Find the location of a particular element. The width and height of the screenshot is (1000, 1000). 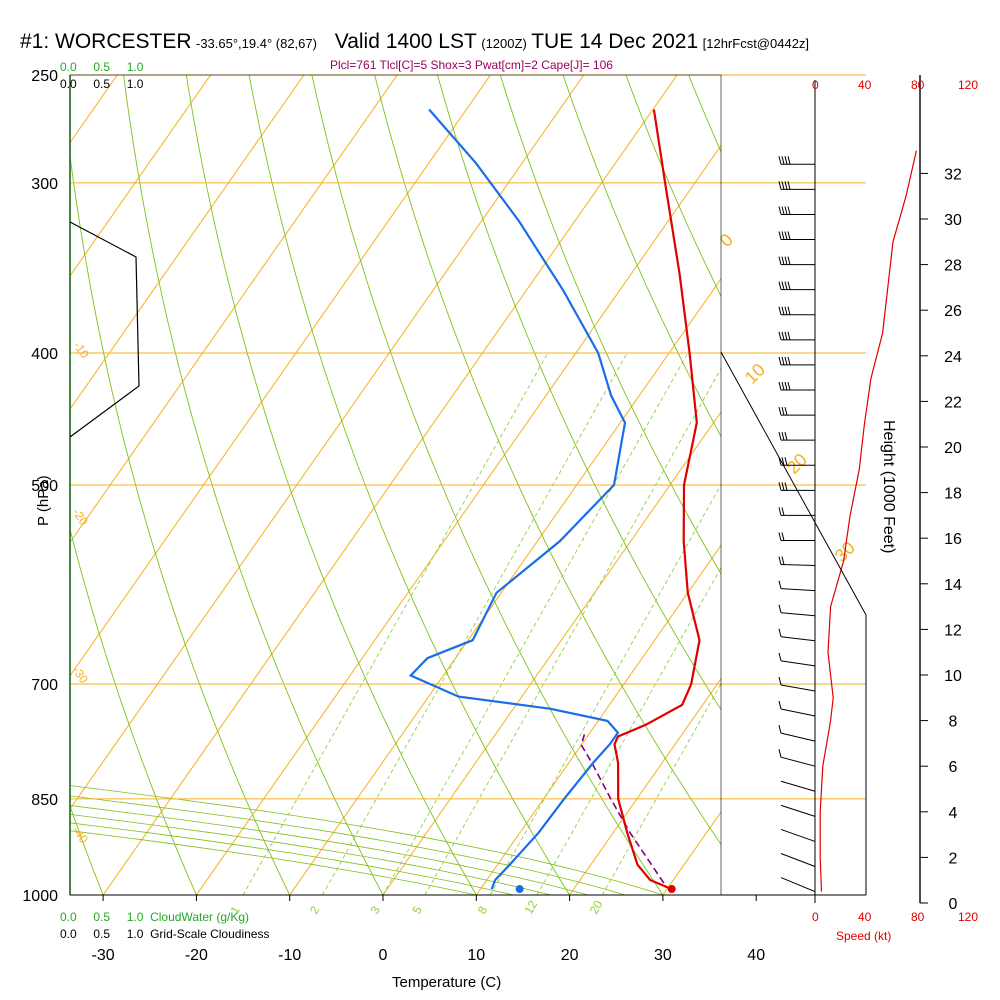

speed-tick-top-120: 120 is located at coordinates (968, 85).